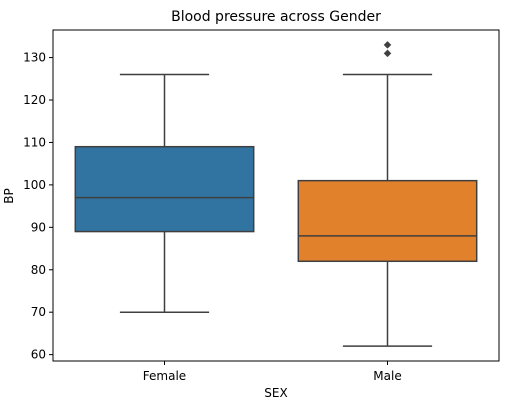 The height and width of the screenshot is (405, 510). I want to click on y-tick-label: 60, so click(38, 355).